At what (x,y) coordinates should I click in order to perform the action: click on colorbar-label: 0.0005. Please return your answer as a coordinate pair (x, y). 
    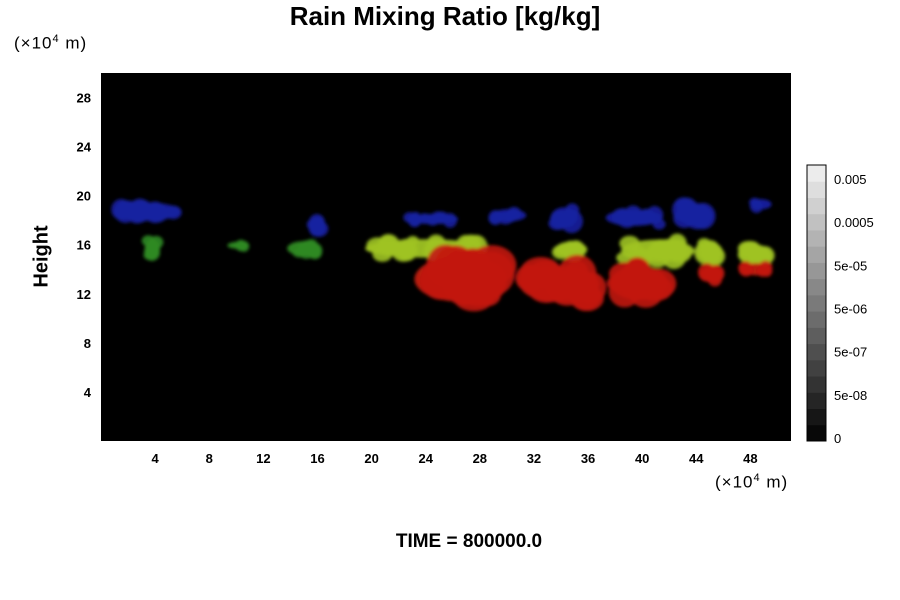
    Looking at the image, I should click on (854, 222).